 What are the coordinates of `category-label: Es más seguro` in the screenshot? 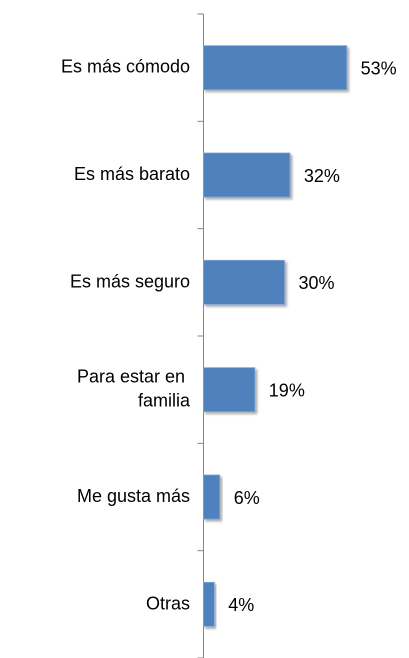 It's located at (130, 281).